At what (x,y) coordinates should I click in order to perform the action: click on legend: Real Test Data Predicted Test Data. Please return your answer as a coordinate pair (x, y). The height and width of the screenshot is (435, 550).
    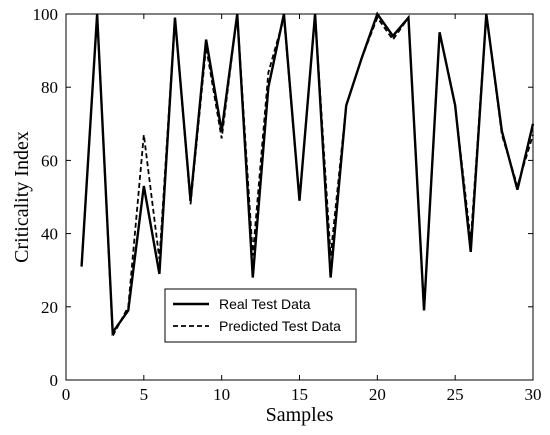
    Looking at the image, I should click on (260, 315).